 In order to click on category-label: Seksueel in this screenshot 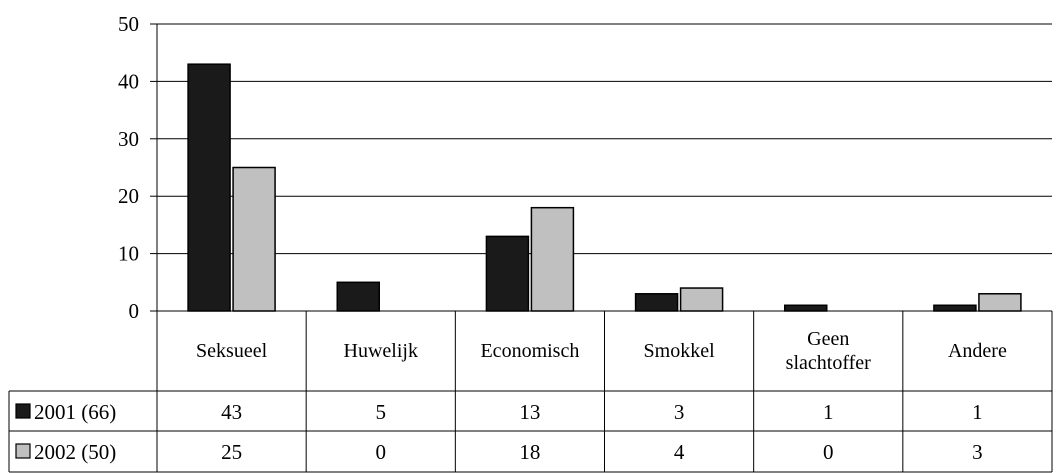, I will do `click(232, 351)`.